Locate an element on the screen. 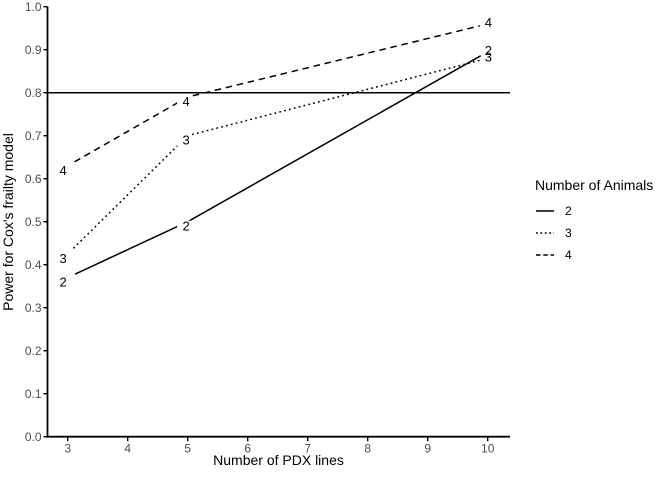 This screenshot has height=480, width=672. legend-entry-3: 3 is located at coordinates (594, 233).